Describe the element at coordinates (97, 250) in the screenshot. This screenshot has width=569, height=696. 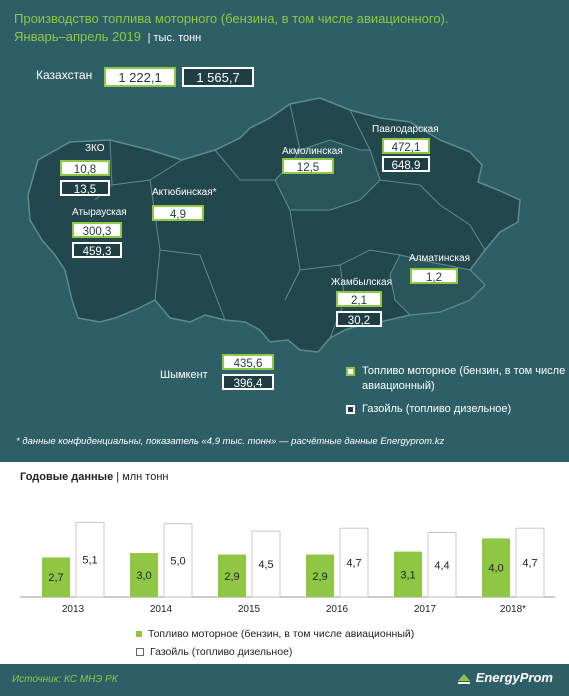
I see `atyrau-gasoil-value: 459,3` at that location.